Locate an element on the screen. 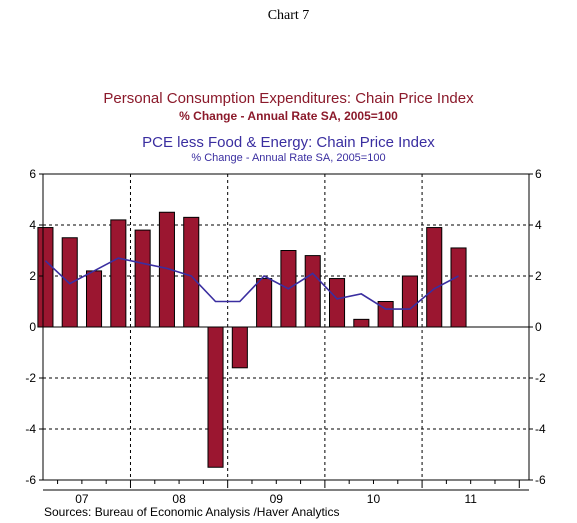  bar-2009Q1 is located at coordinates (239, 347).